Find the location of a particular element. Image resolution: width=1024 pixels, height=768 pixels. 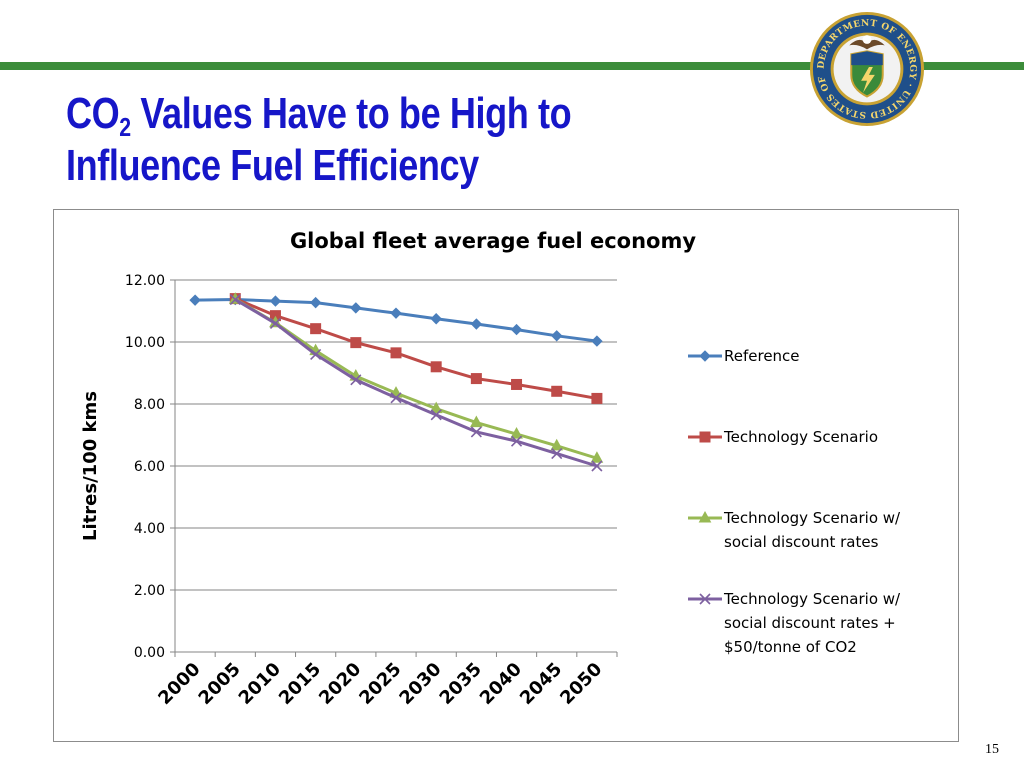

legend-label: Technology Scenario is located at coordinates (800, 437).